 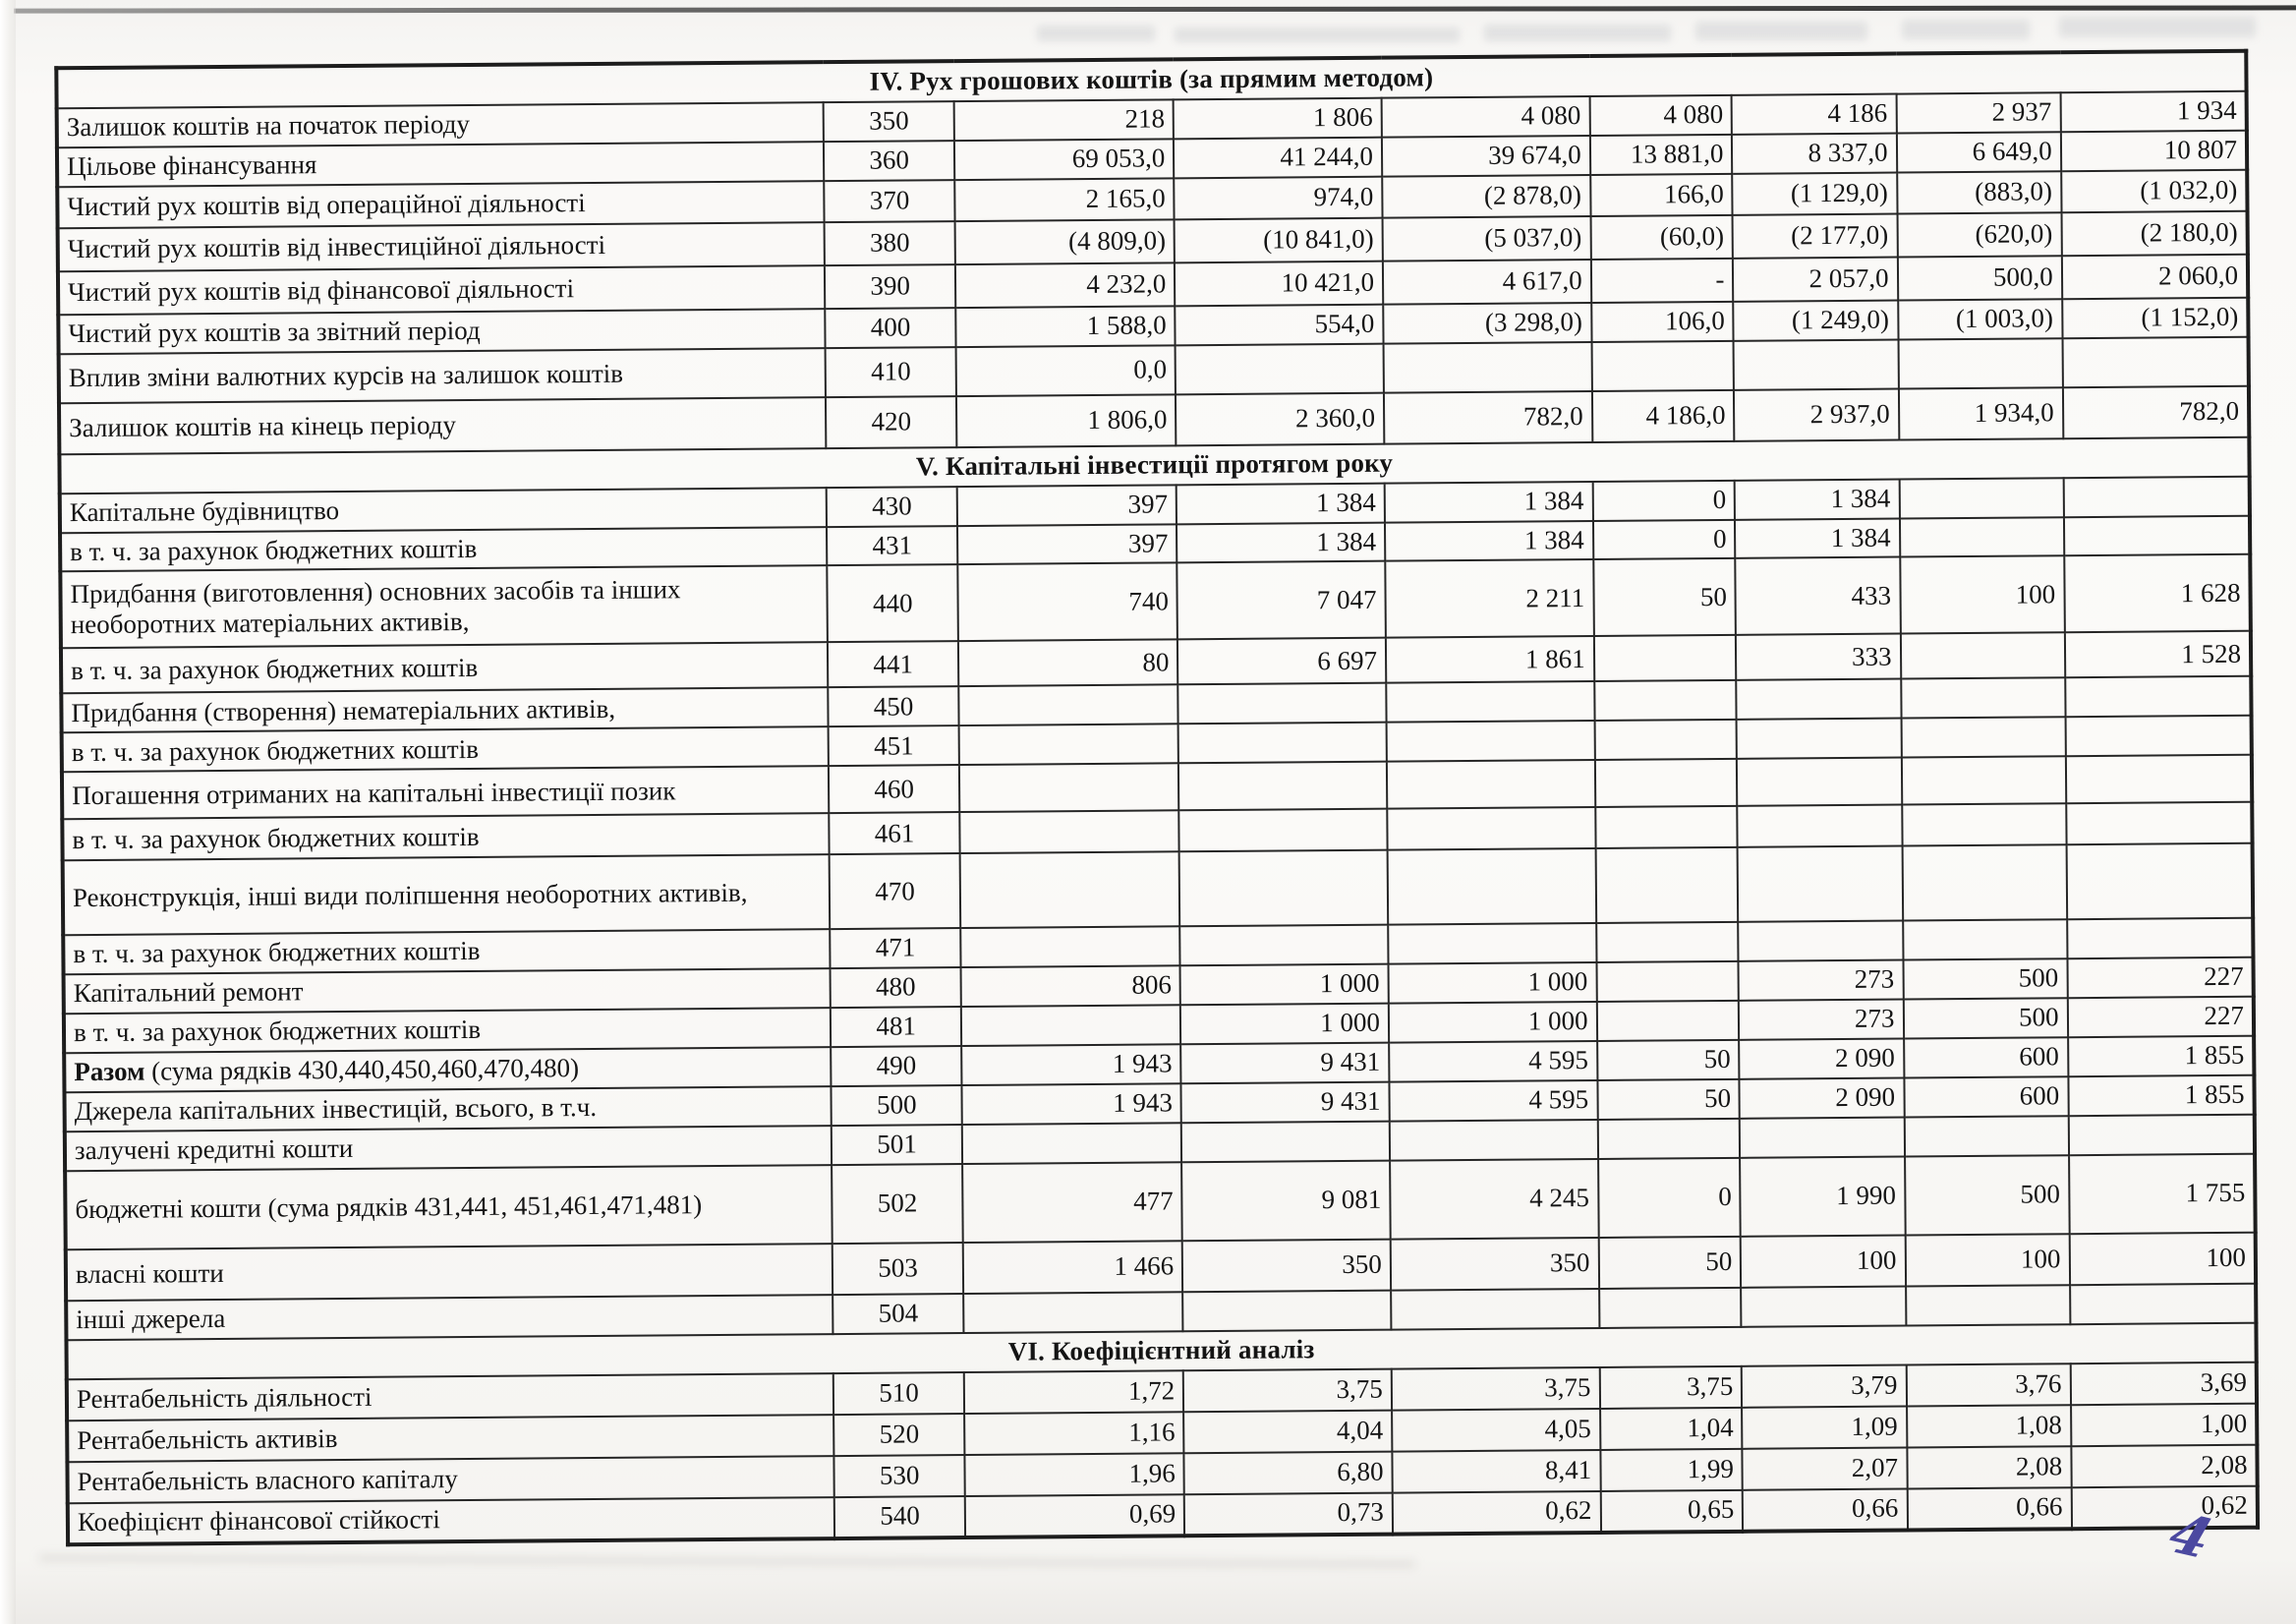 I want to click on row-code-370: 370, so click(x=890, y=200).